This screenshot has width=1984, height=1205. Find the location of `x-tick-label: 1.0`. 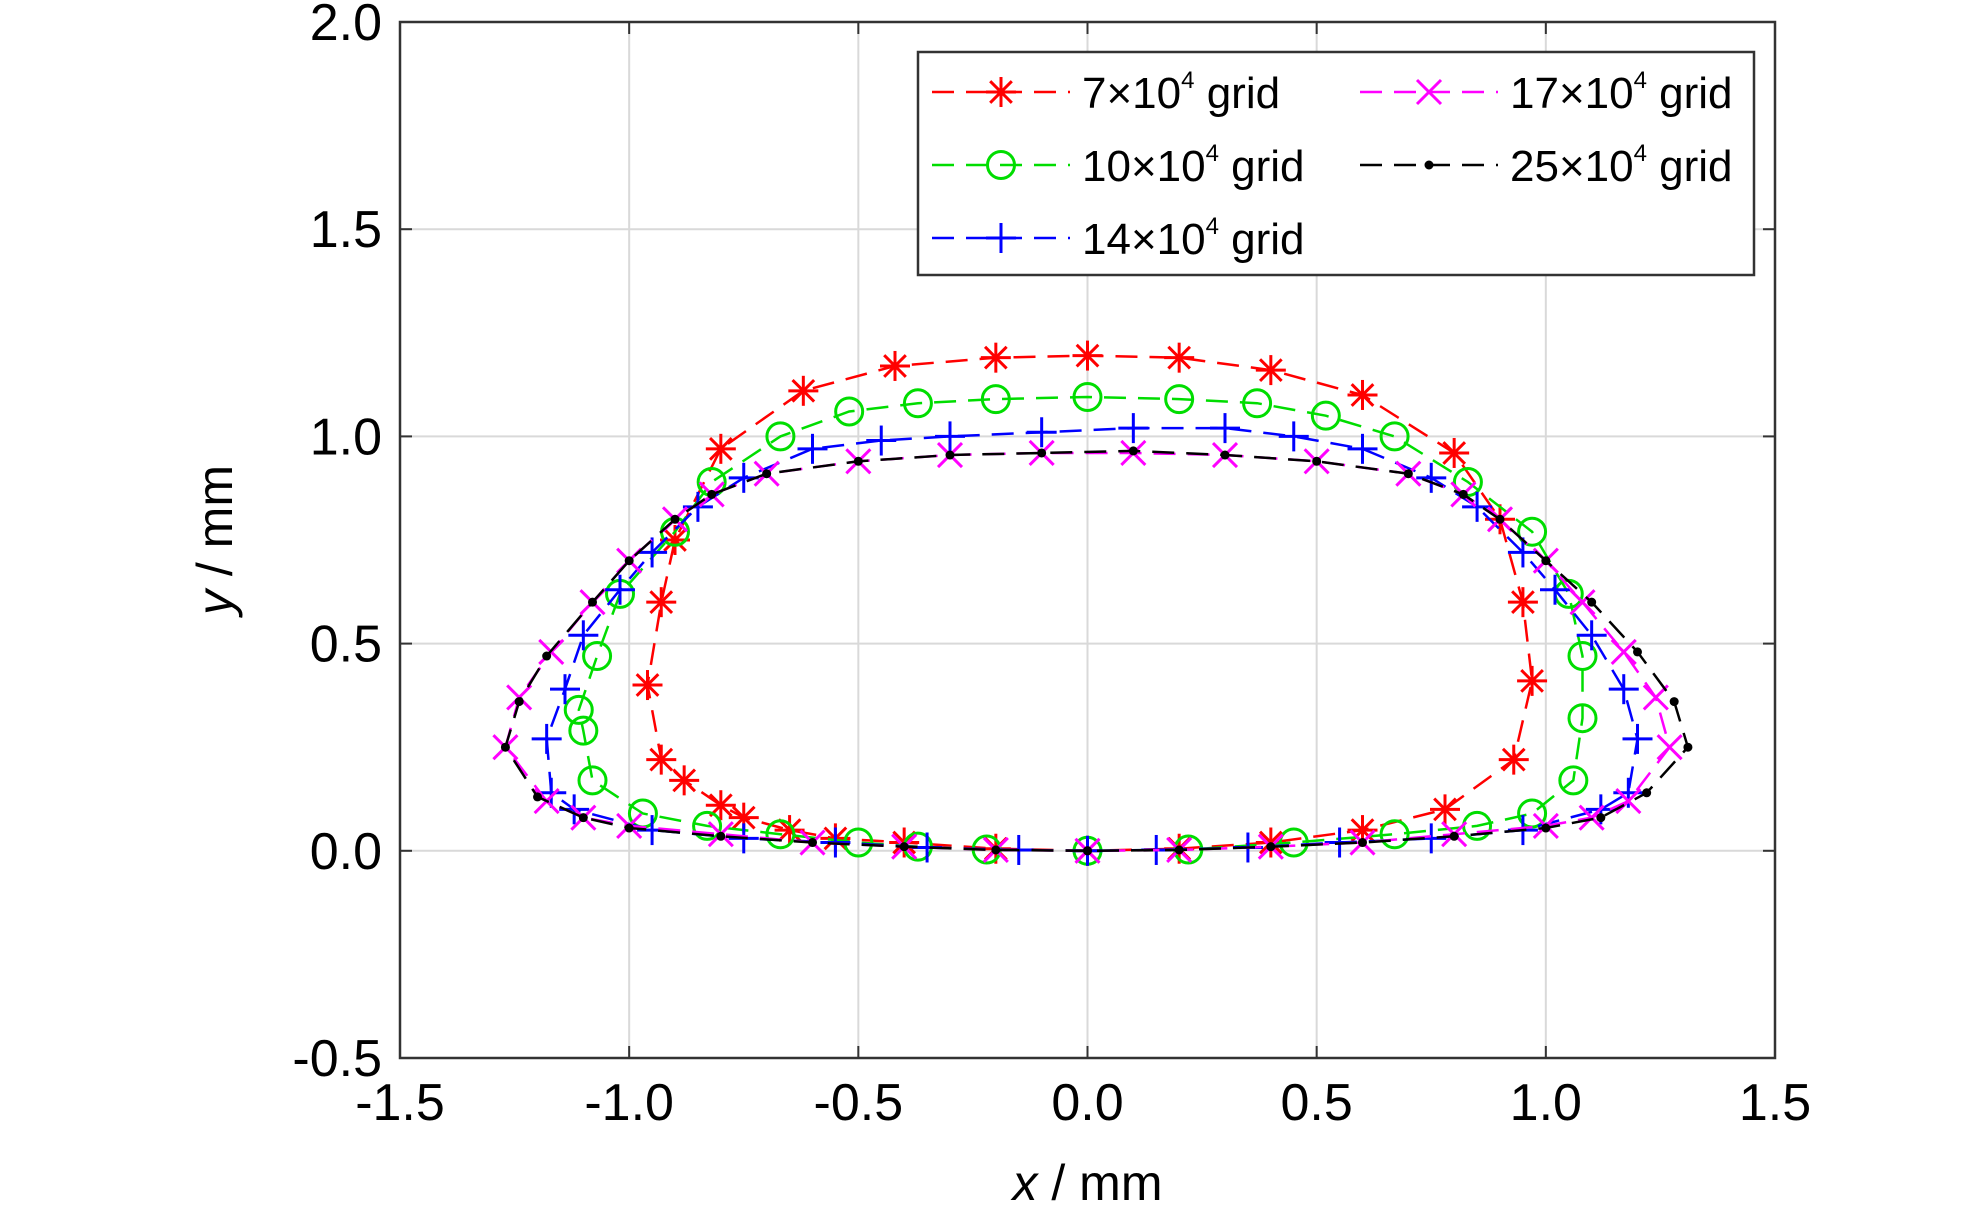

x-tick-label: 1.0 is located at coordinates (1546, 1103).